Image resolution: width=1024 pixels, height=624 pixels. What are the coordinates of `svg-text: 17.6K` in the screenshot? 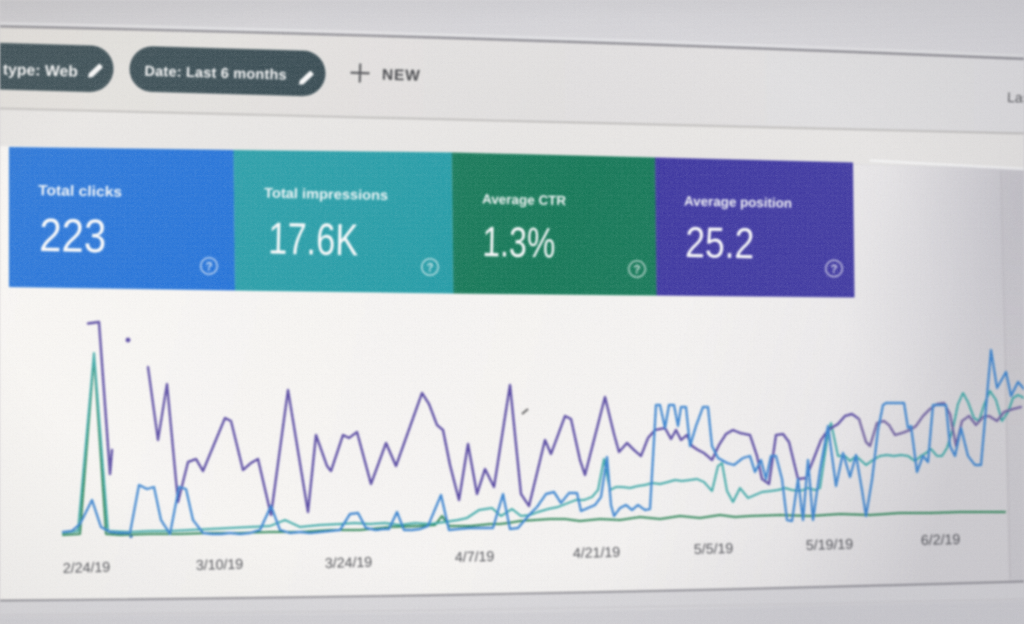 It's located at (313, 239).